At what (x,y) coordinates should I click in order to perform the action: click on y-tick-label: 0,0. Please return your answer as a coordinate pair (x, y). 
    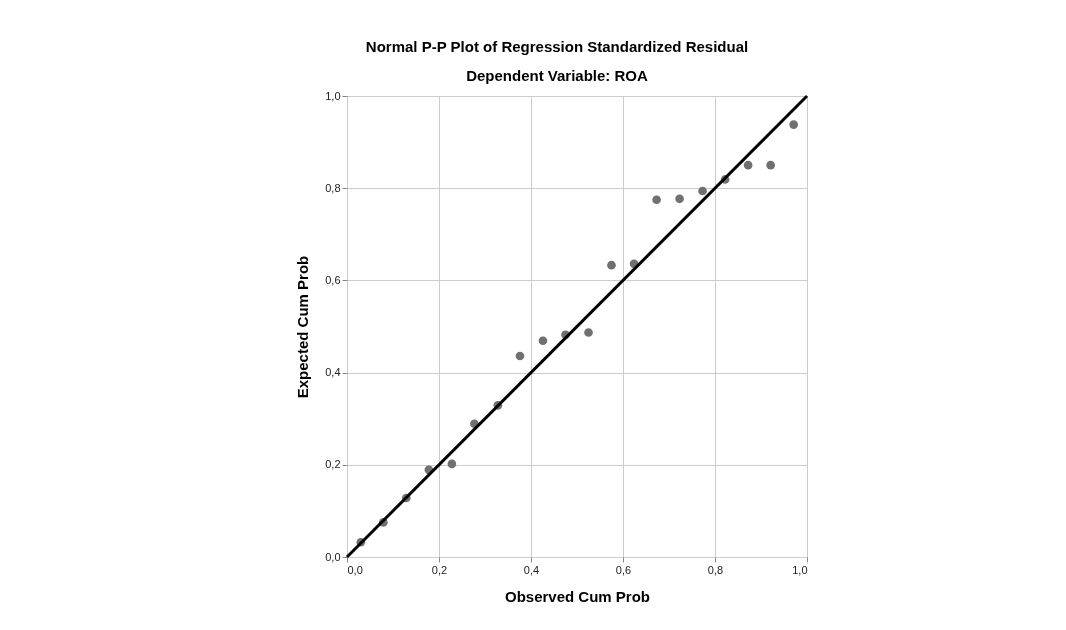
    Looking at the image, I should click on (333, 556).